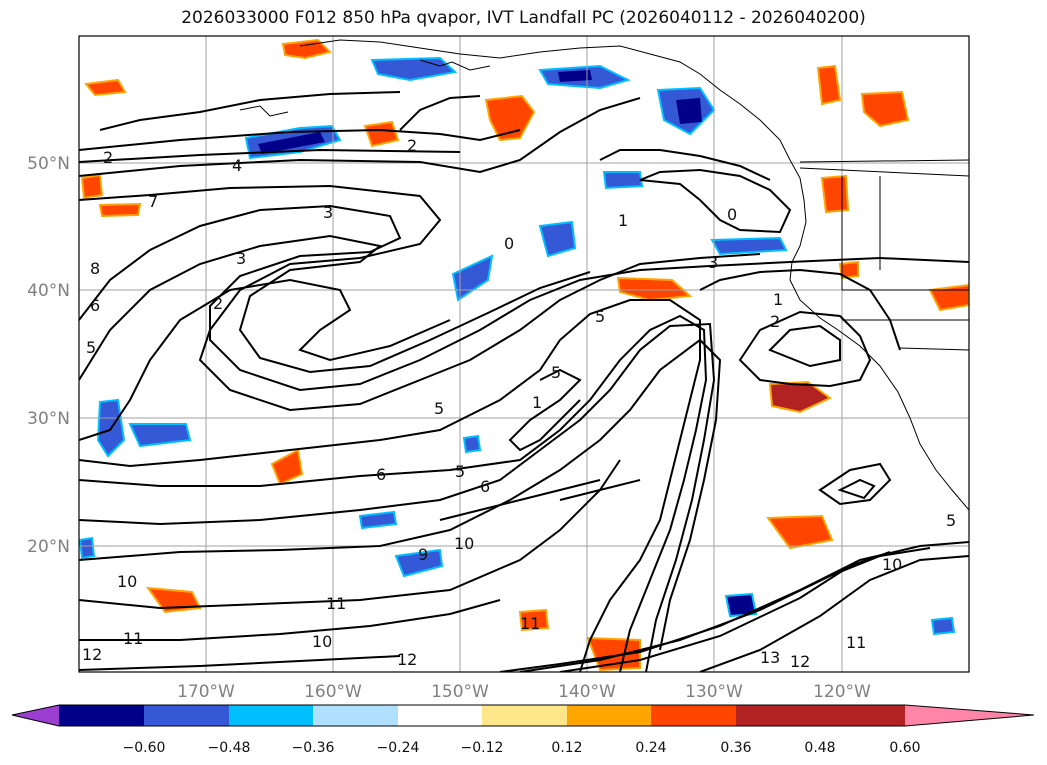 This screenshot has height=765, width=1047. What do you see at coordinates (229, 748) in the screenshot?
I see `colorbar-tick-label: −0.48` at bounding box center [229, 748].